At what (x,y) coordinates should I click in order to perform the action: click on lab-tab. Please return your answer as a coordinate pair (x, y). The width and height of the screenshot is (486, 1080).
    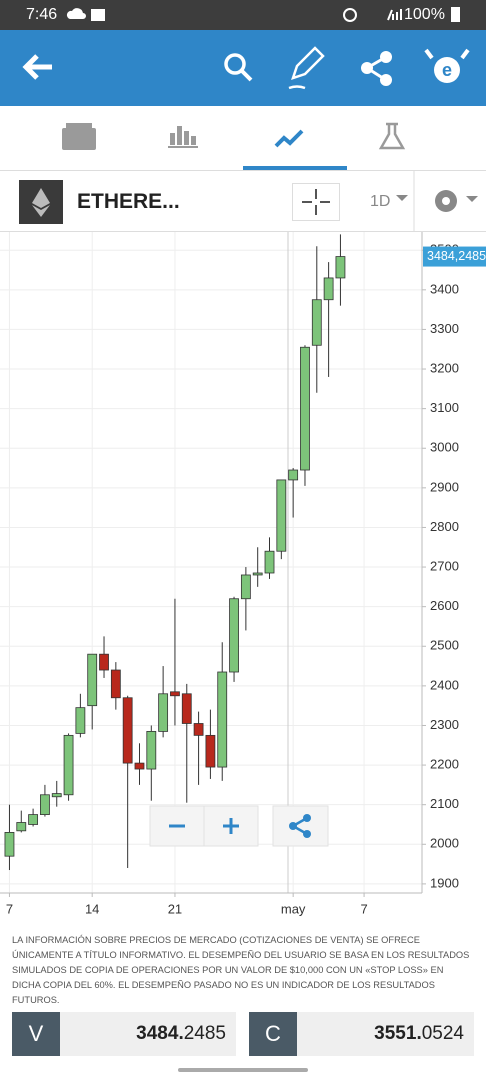
    Looking at the image, I should click on (392, 136).